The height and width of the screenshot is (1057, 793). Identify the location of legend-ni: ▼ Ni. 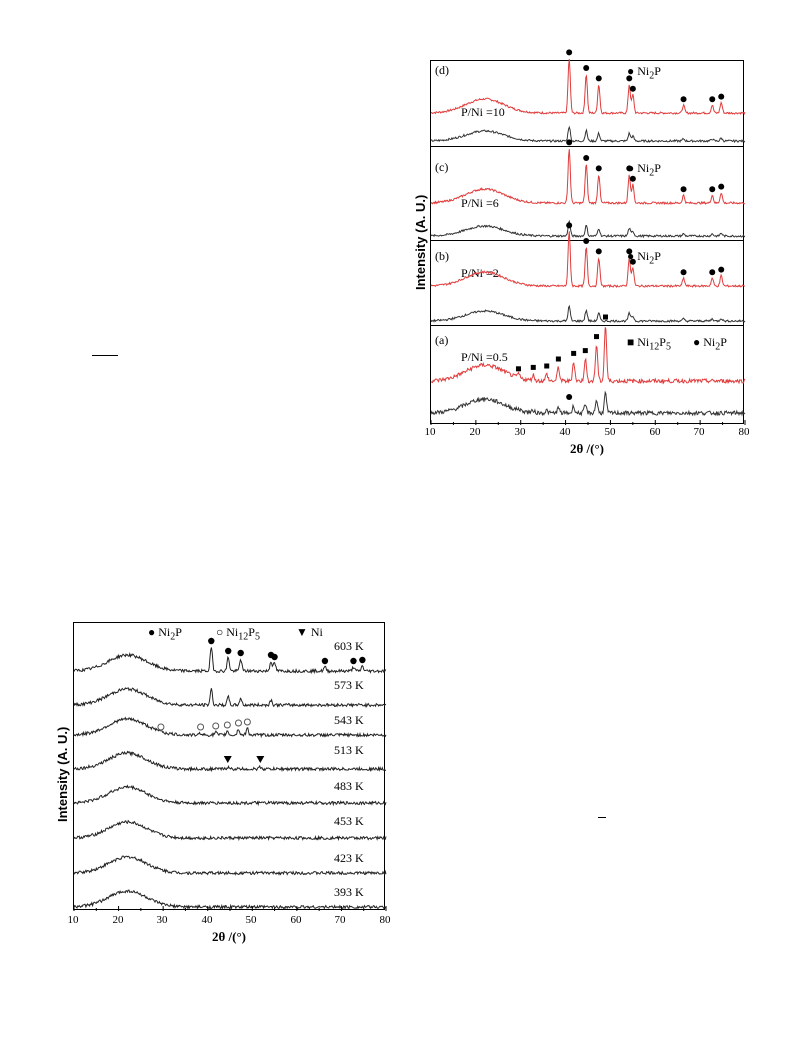
(309, 632).